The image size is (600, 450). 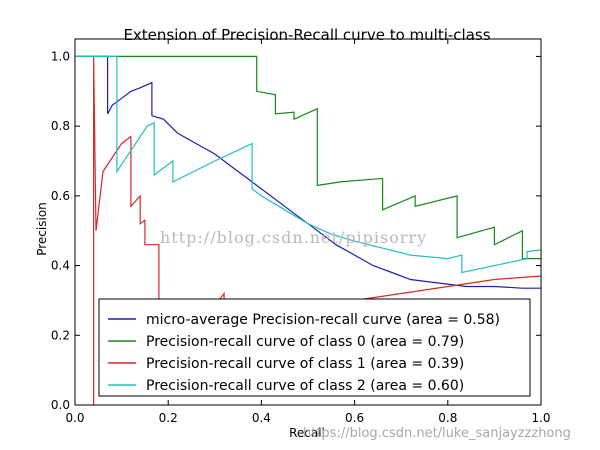 What do you see at coordinates (261, 418) in the screenshot?
I see `x-tick-label: 0.4` at bounding box center [261, 418].